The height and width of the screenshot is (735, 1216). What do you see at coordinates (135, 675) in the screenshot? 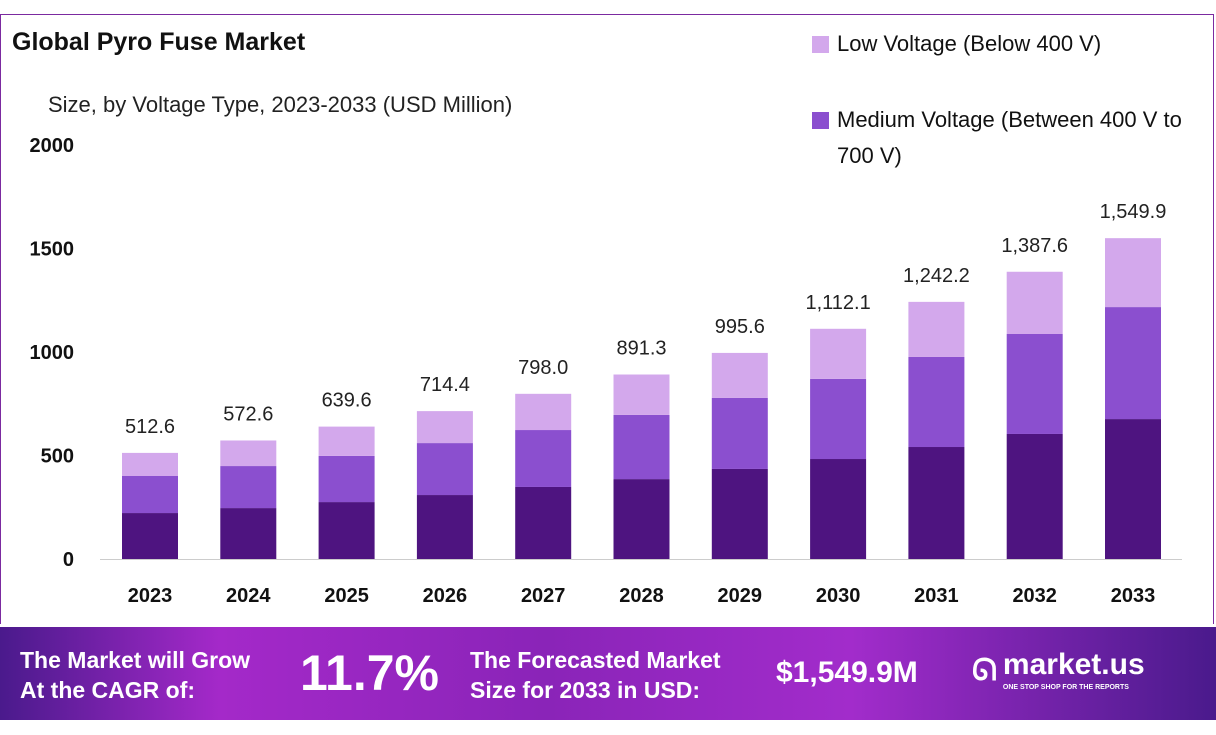
I see `cagr-label: The Market will Grow At the CAGR of:` at bounding box center [135, 675].